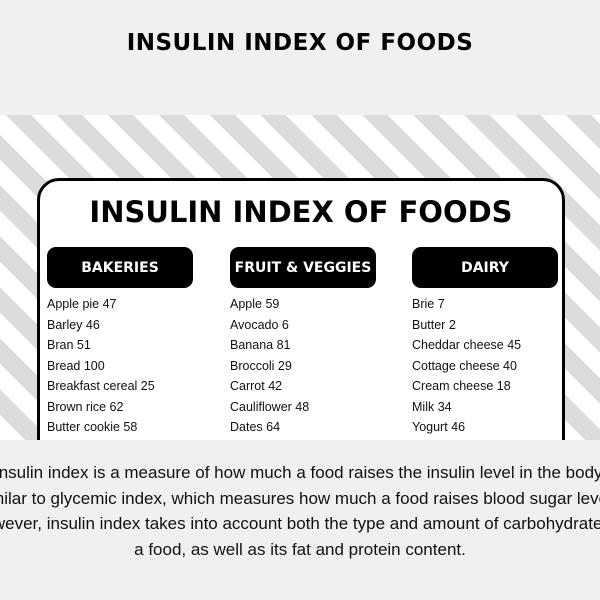  What do you see at coordinates (270, 406) in the screenshot?
I see `food-item: Cauliflower 48` at bounding box center [270, 406].